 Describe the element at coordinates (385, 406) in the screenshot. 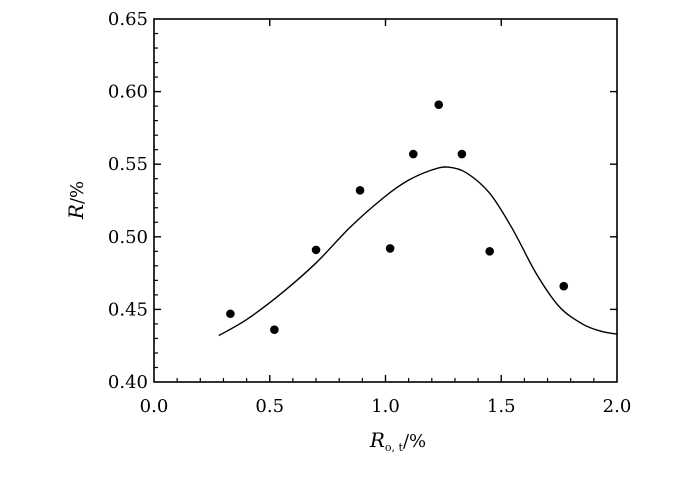

I see `x-tick-label: 1.0` at that location.